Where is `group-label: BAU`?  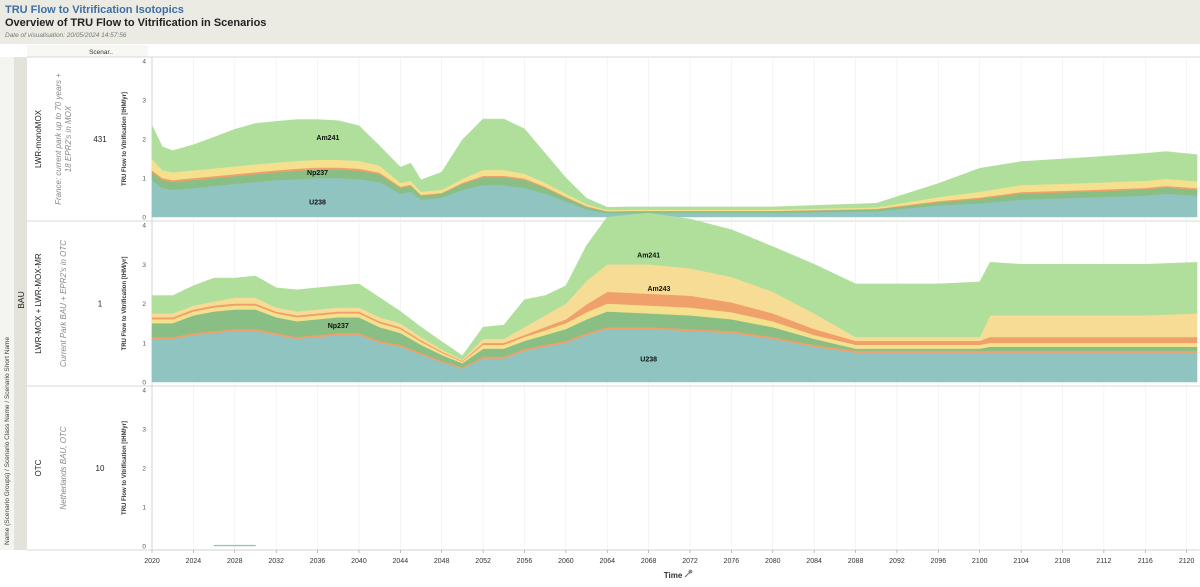 group-label: BAU is located at coordinates (21, 299).